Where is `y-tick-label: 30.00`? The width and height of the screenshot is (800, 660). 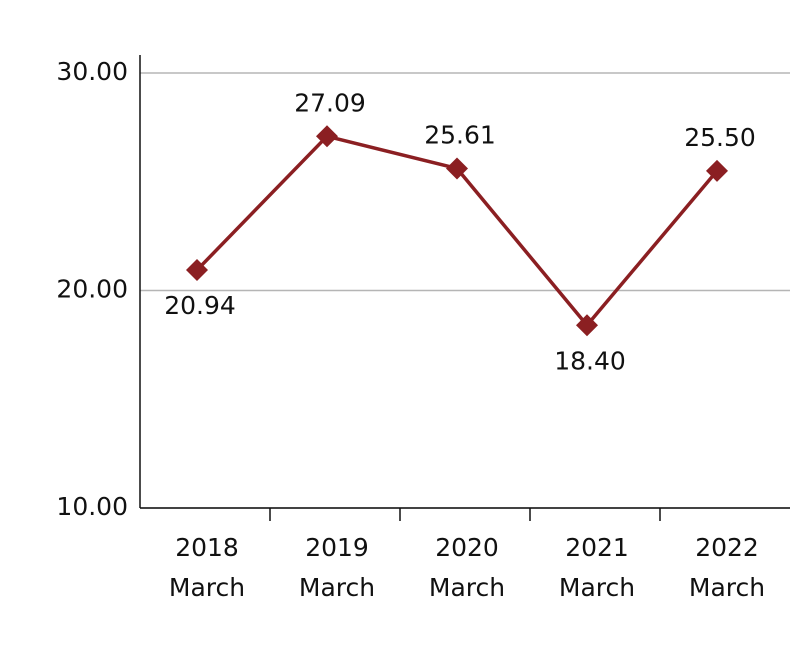
y-tick-label: 30.00 is located at coordinates (92, 71).